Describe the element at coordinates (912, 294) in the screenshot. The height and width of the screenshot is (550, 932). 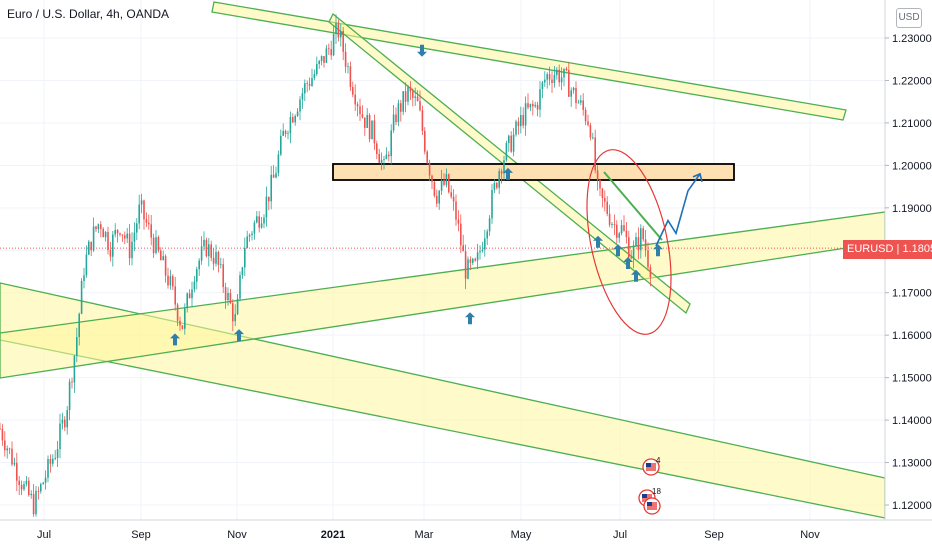
I see `y-tick-label: 1.17000` at that location.